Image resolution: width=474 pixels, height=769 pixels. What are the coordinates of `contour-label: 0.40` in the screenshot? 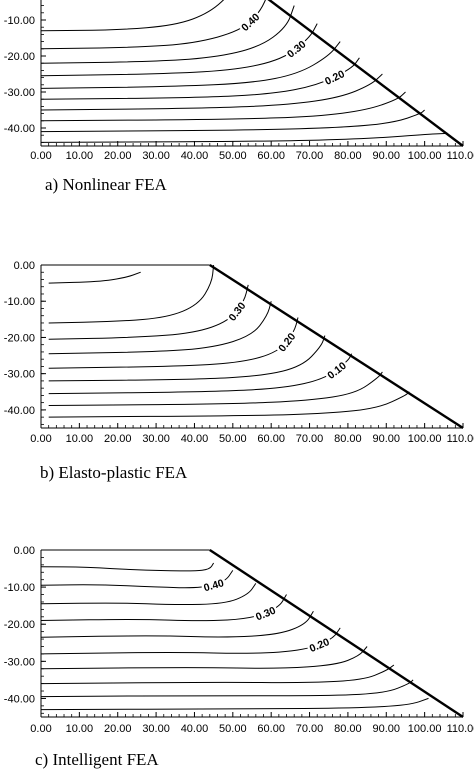 It's located at (213, 585).